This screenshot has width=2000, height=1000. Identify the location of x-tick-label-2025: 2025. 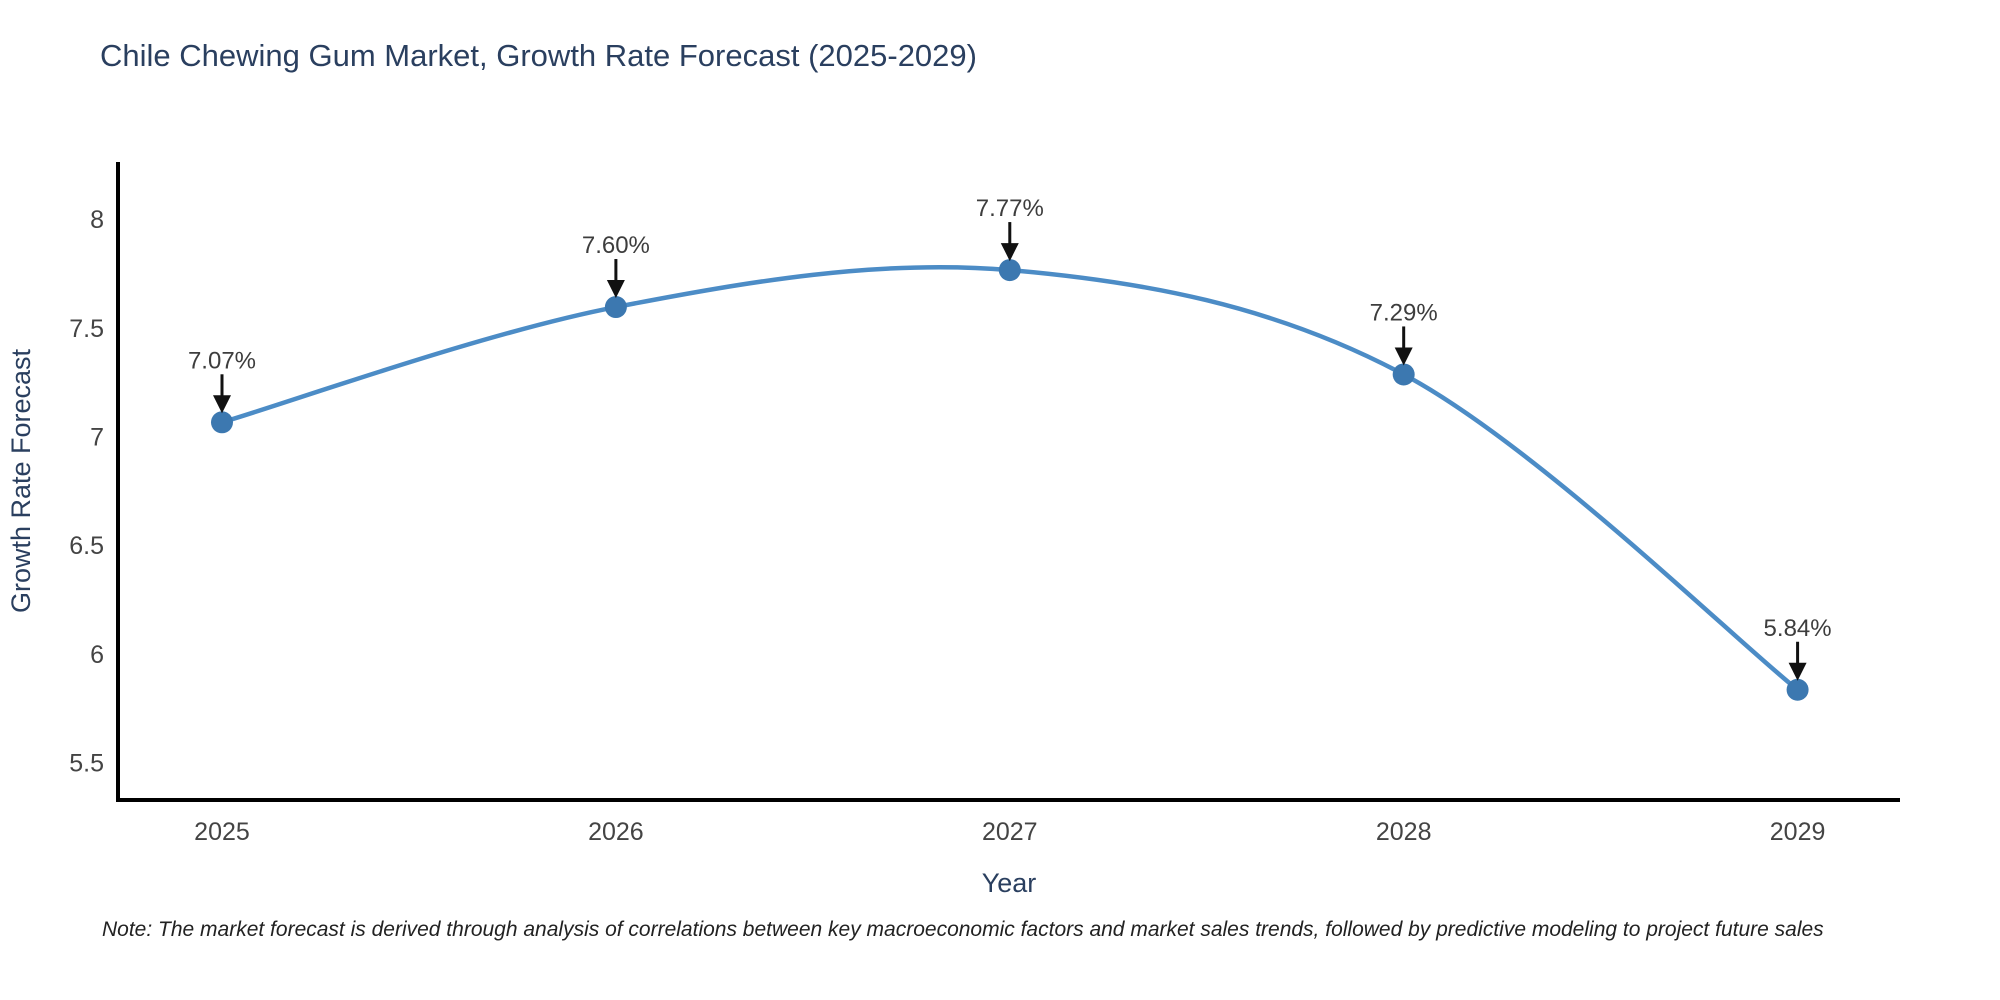
(222, 832).